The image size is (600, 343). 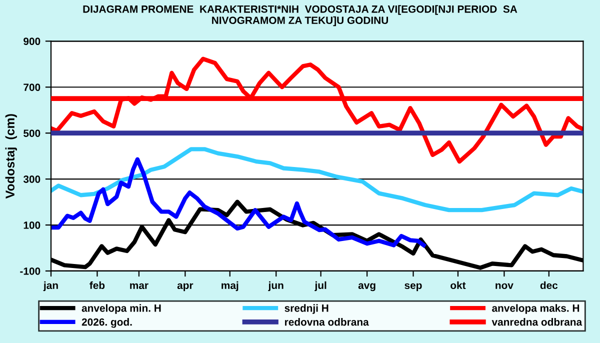 I want to click on x-tick-label: jul, so click(x=320, y=286).